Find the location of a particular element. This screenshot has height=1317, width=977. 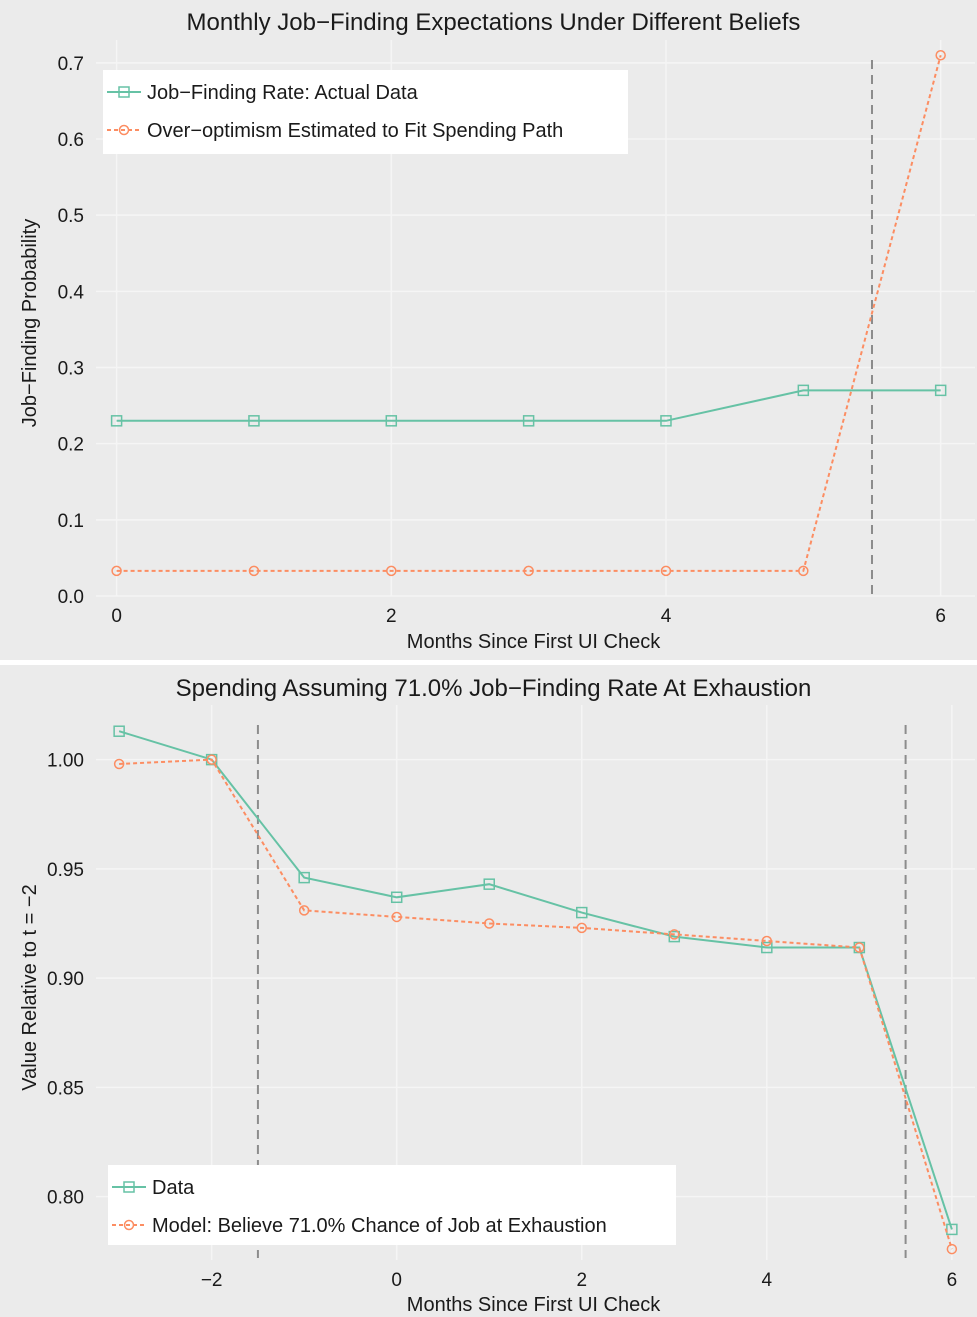

x-tick-label: −2 is located at coordinates (212, 1280).